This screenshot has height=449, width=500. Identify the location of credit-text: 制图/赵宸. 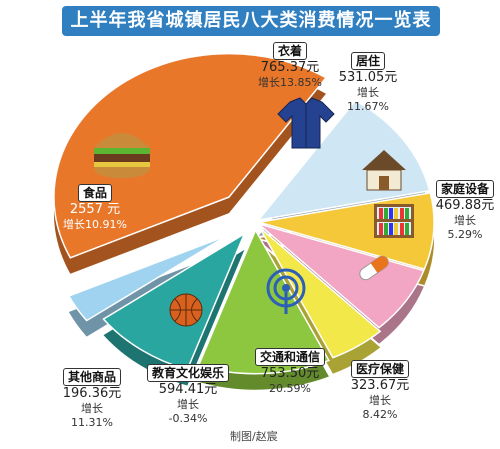
(254, 436).